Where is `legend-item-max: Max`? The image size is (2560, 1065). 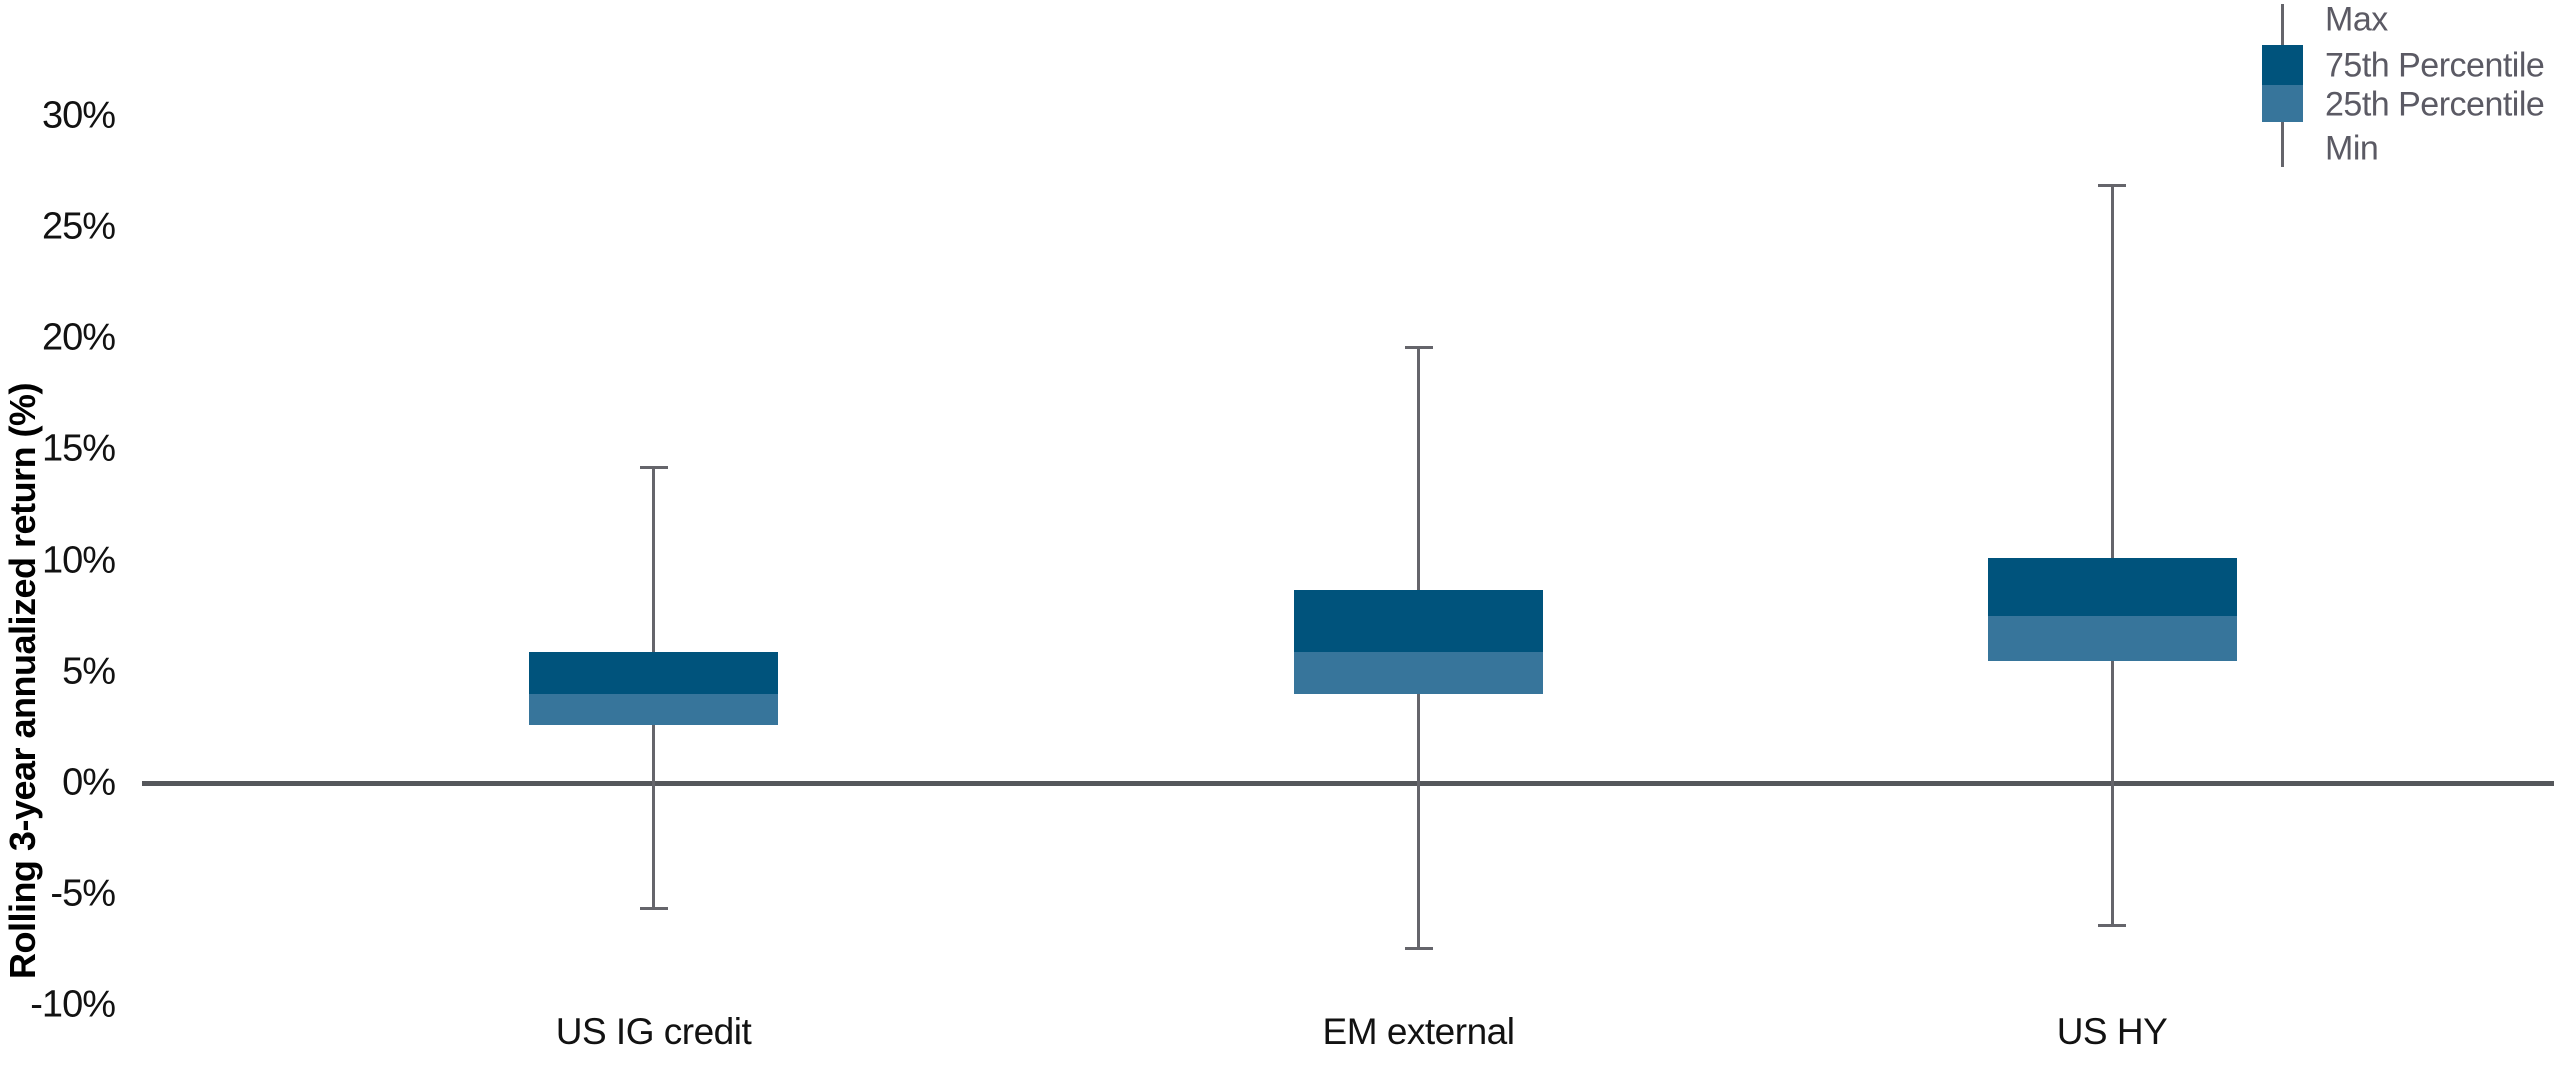 legend-item-max: Max is located at coordinates (2356, 19).